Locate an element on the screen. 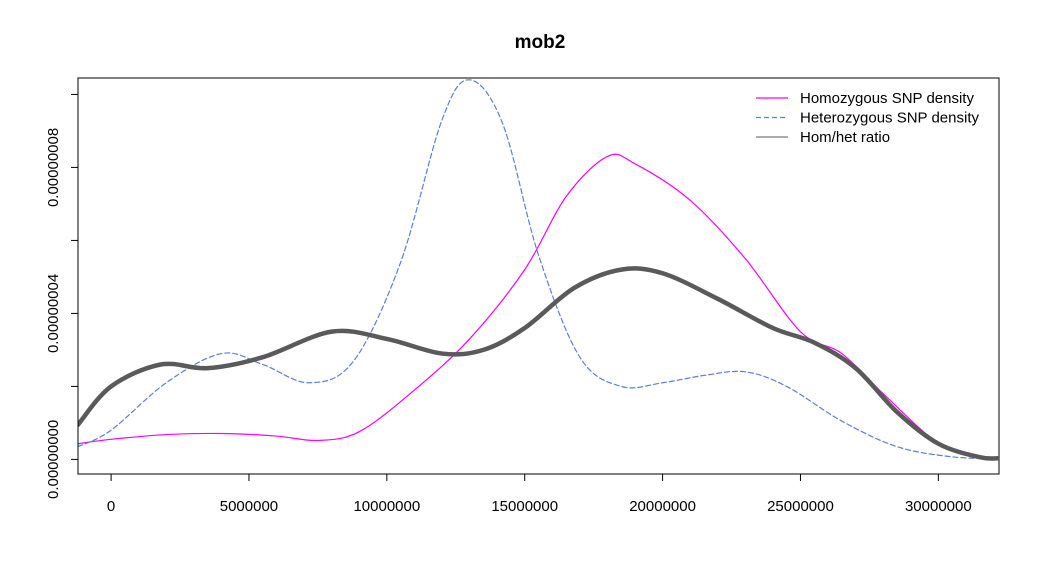 The width and height of the screenshot is (1039, 573). x-tick-label: 10000000 is located at coordinates (386, 506).